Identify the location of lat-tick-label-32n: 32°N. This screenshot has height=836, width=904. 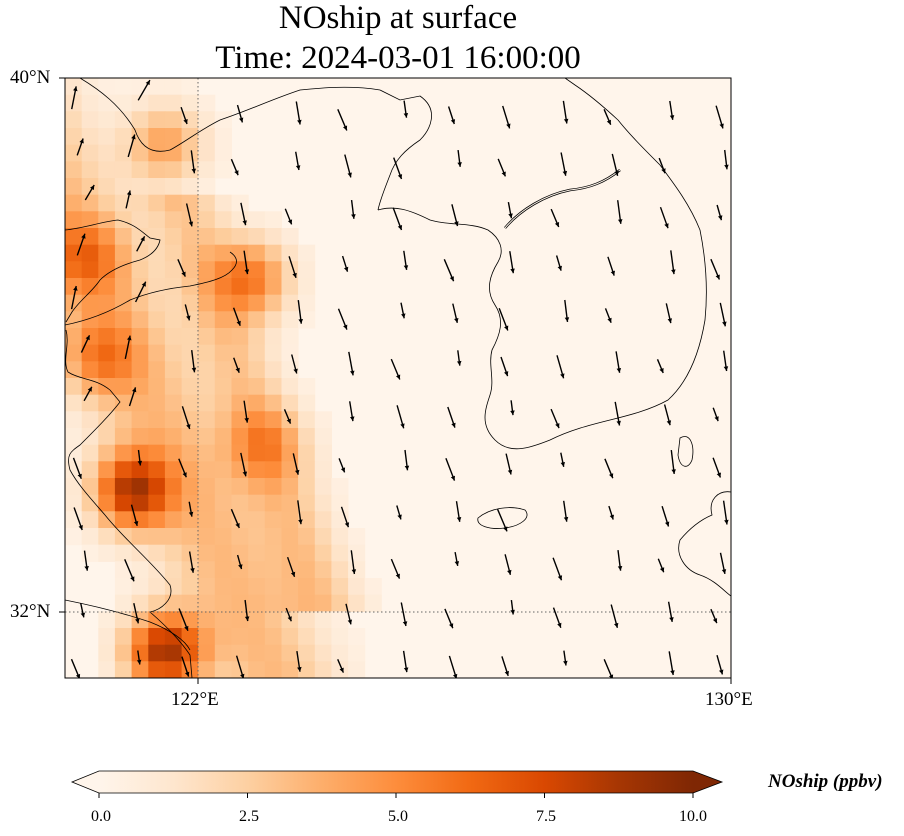
(30, 611).